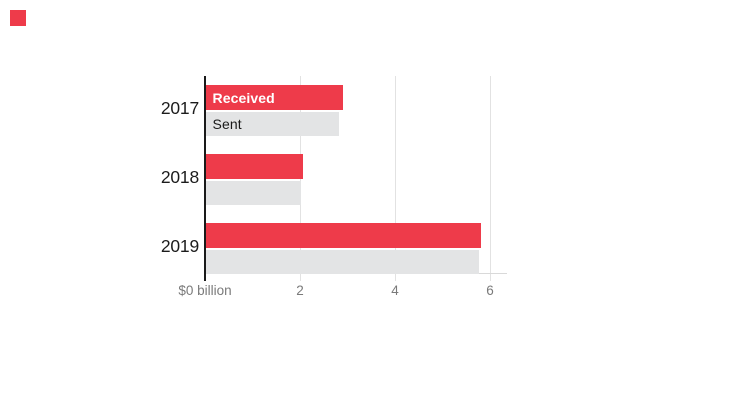 The width and height of the screenshot is (750, 400). I want to click on year-label-2019: 2019, so click(179, 246).